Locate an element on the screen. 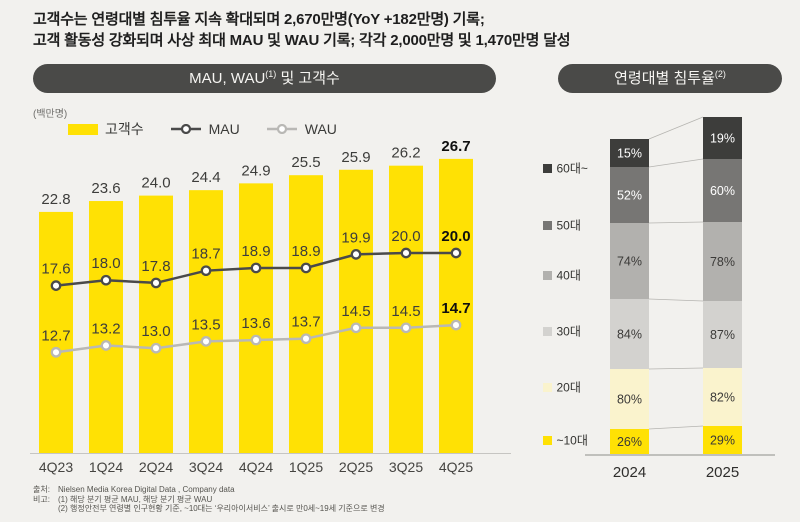 This screenshot has height=522, width=800. note-label-spacer is located at coordinates (45, 509).